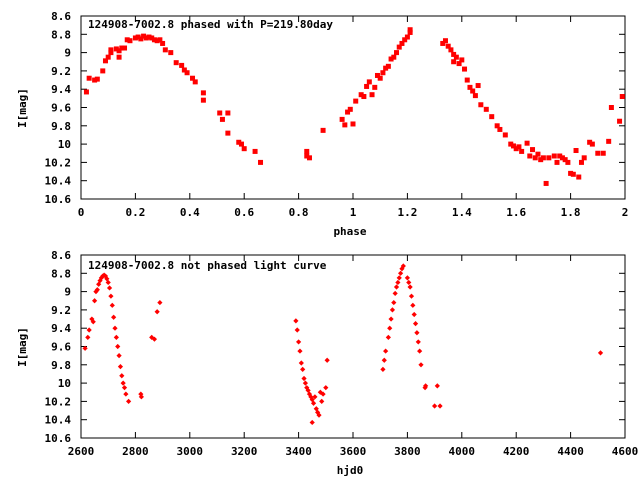 Image resolution: width=640 pixels, height=480 pixels. I want to click on x-tick-label: 3400, so click(298, 451).